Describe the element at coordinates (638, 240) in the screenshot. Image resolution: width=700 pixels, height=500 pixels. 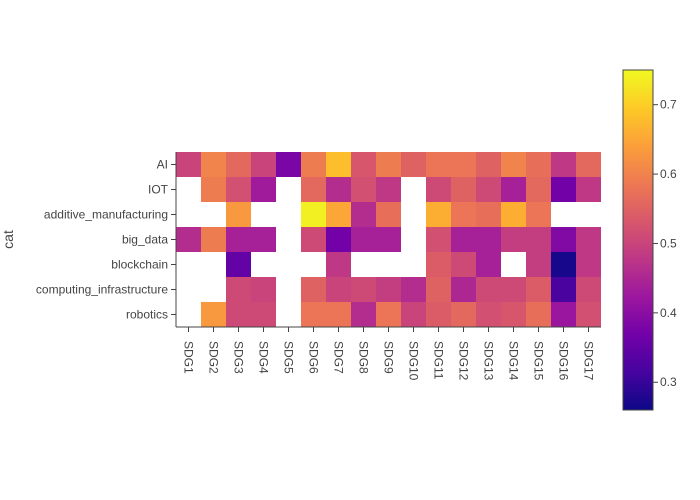
I see `colorbar-gradient` at that location.